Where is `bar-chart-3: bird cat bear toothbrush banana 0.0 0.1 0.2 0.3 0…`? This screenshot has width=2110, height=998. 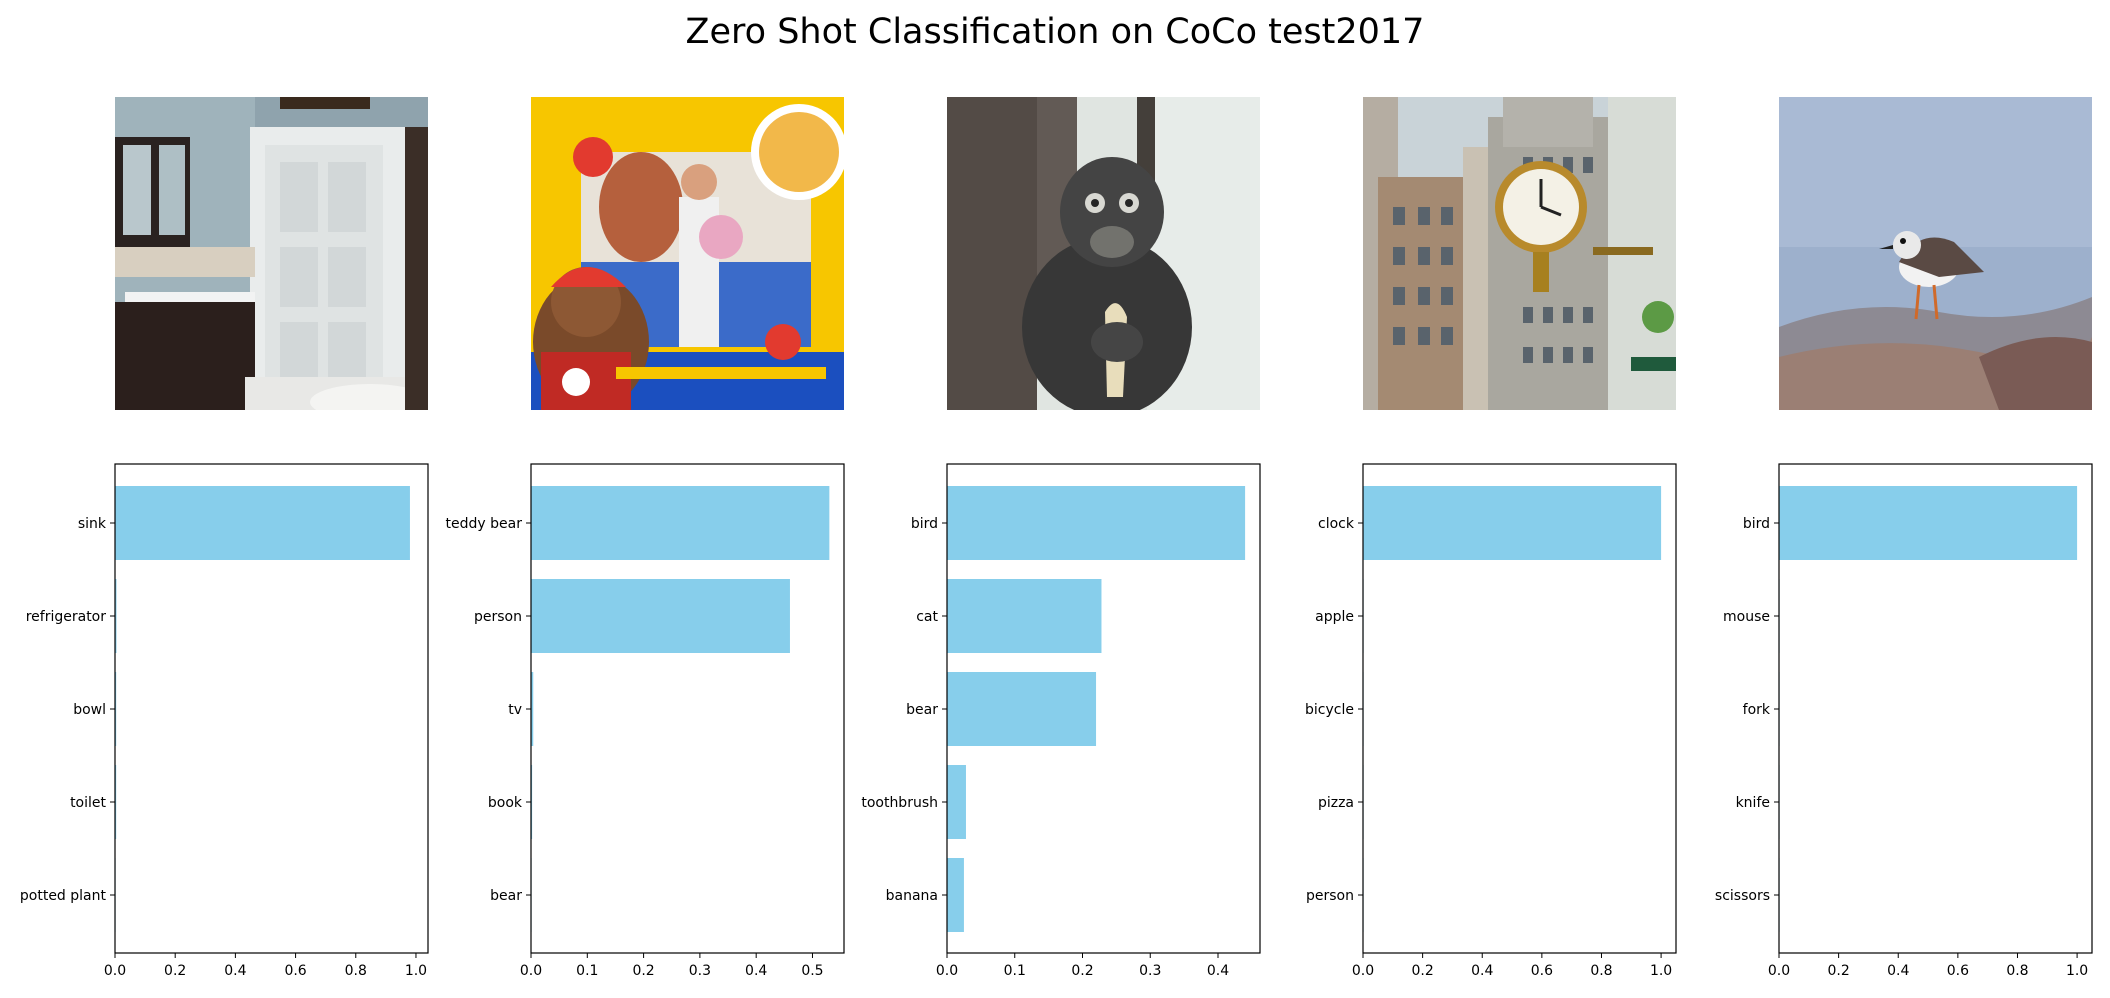
bar-chart-3: bird cat bear toothbrush banana 0.0 0.1 0.2 0.3 0… is located at coordinates (1061, 721).